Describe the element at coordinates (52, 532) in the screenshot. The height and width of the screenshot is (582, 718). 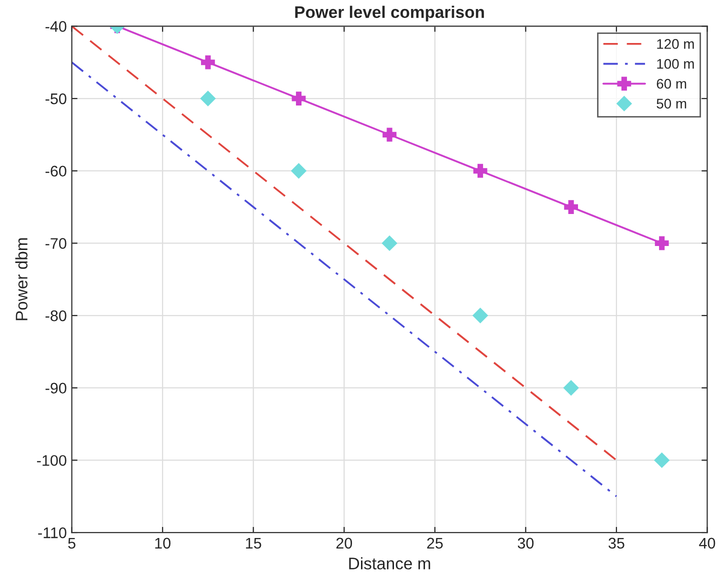
I see `y-tick-label: -110` at that location.